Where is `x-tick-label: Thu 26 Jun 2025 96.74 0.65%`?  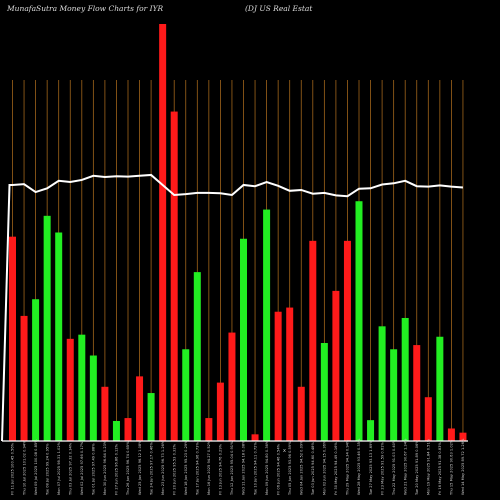 x-tick-label: Thu 26 Jun 2025 96.74 0.65% is located at coordinates (128, 468).